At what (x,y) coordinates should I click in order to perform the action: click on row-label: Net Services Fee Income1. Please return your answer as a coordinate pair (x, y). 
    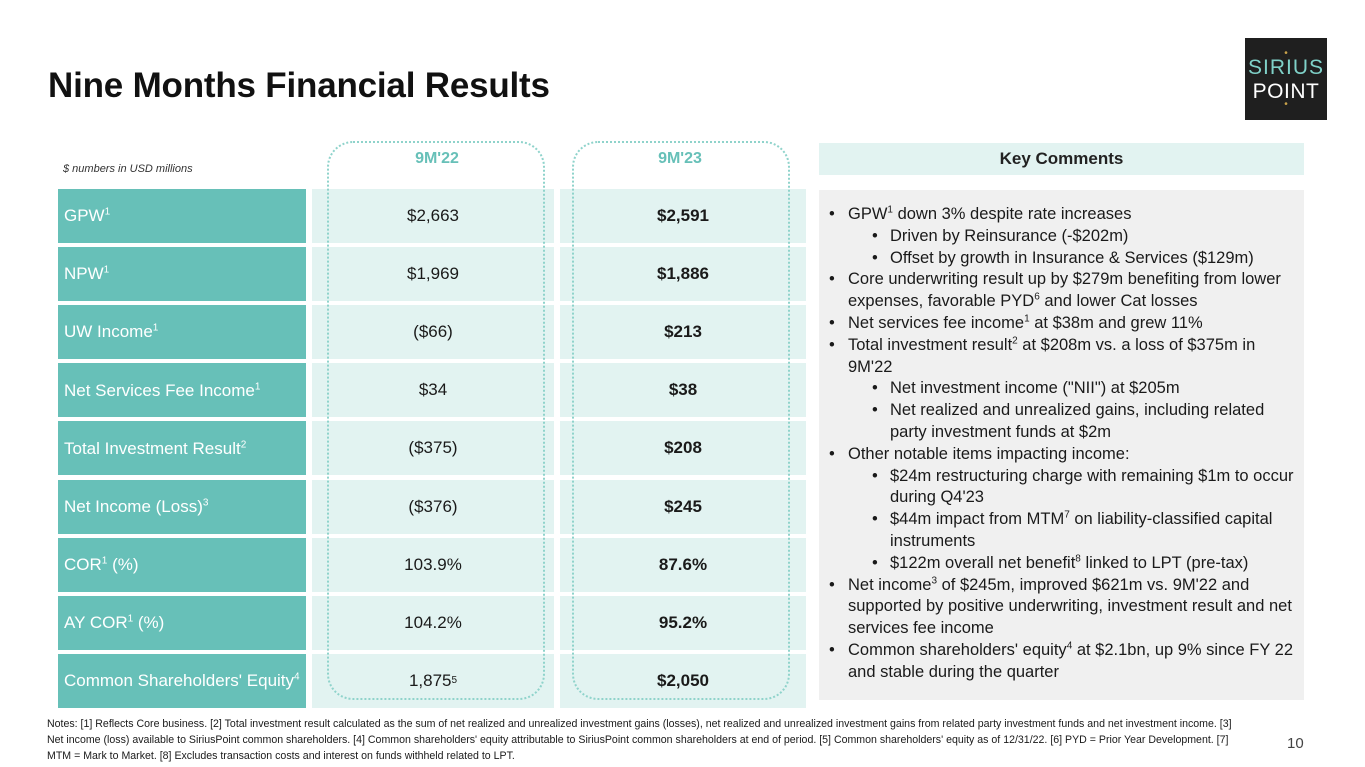
    Looking at the image, I should click on (182, 390).